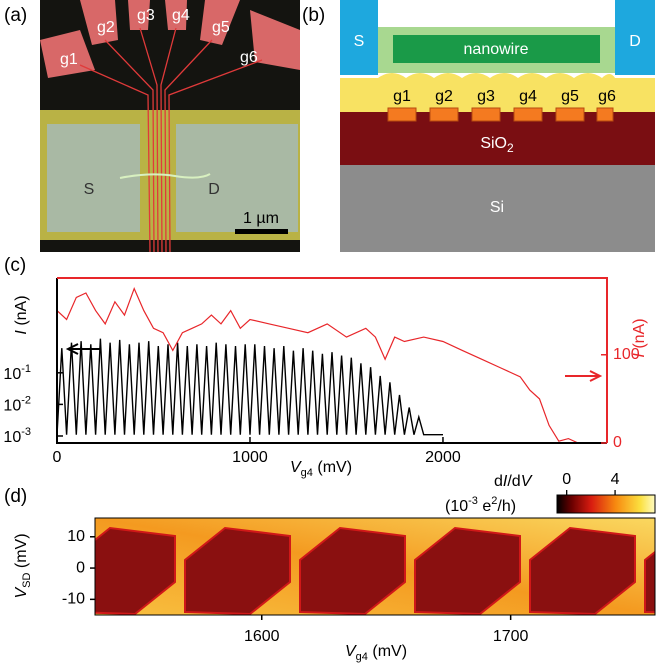  I want to click on x-tick-label: 0, so click(57, 457).